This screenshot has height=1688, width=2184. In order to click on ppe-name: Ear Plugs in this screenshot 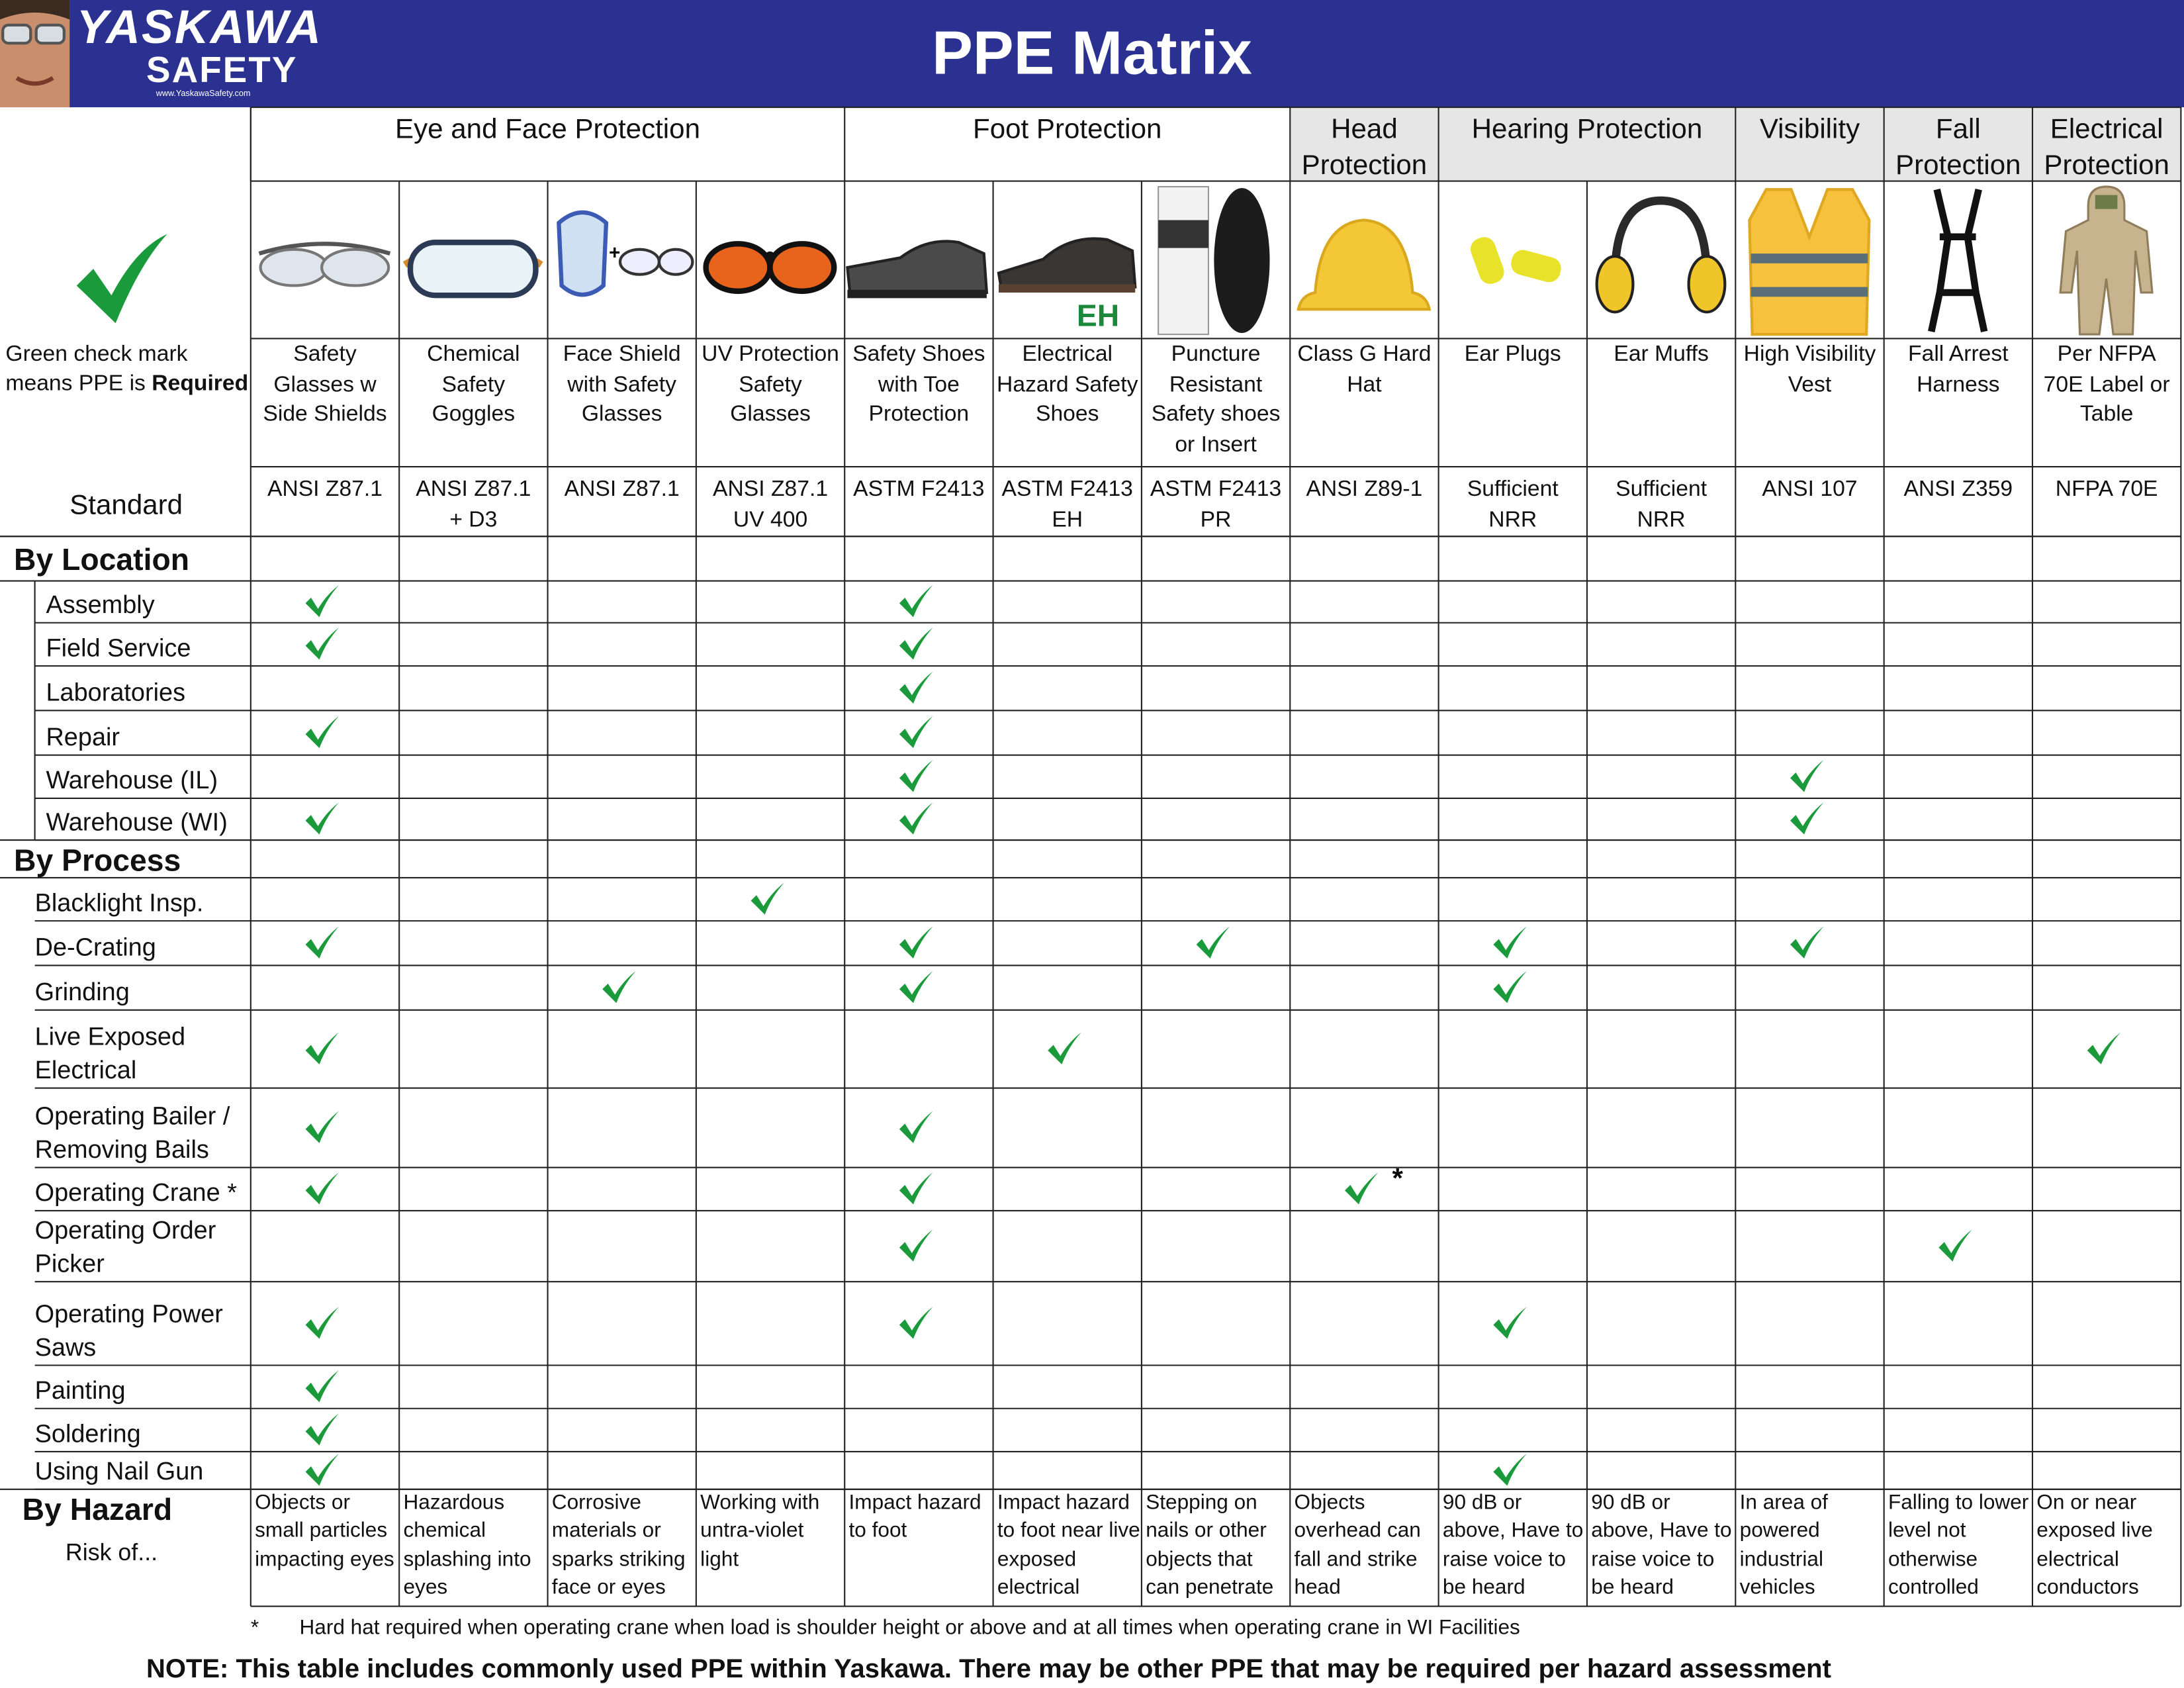, I will do `click(1513, 354)`.